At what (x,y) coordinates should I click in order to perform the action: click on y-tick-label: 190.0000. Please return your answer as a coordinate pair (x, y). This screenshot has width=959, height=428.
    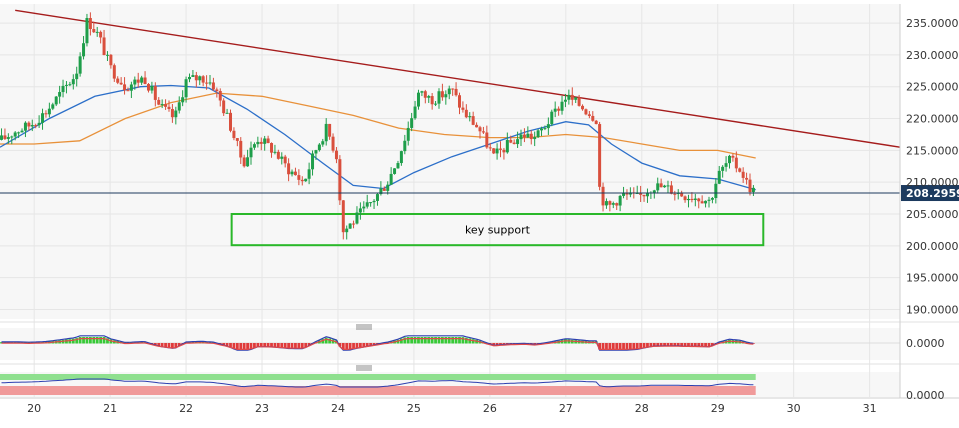
    Looking at the image, I should click on (932, 309).